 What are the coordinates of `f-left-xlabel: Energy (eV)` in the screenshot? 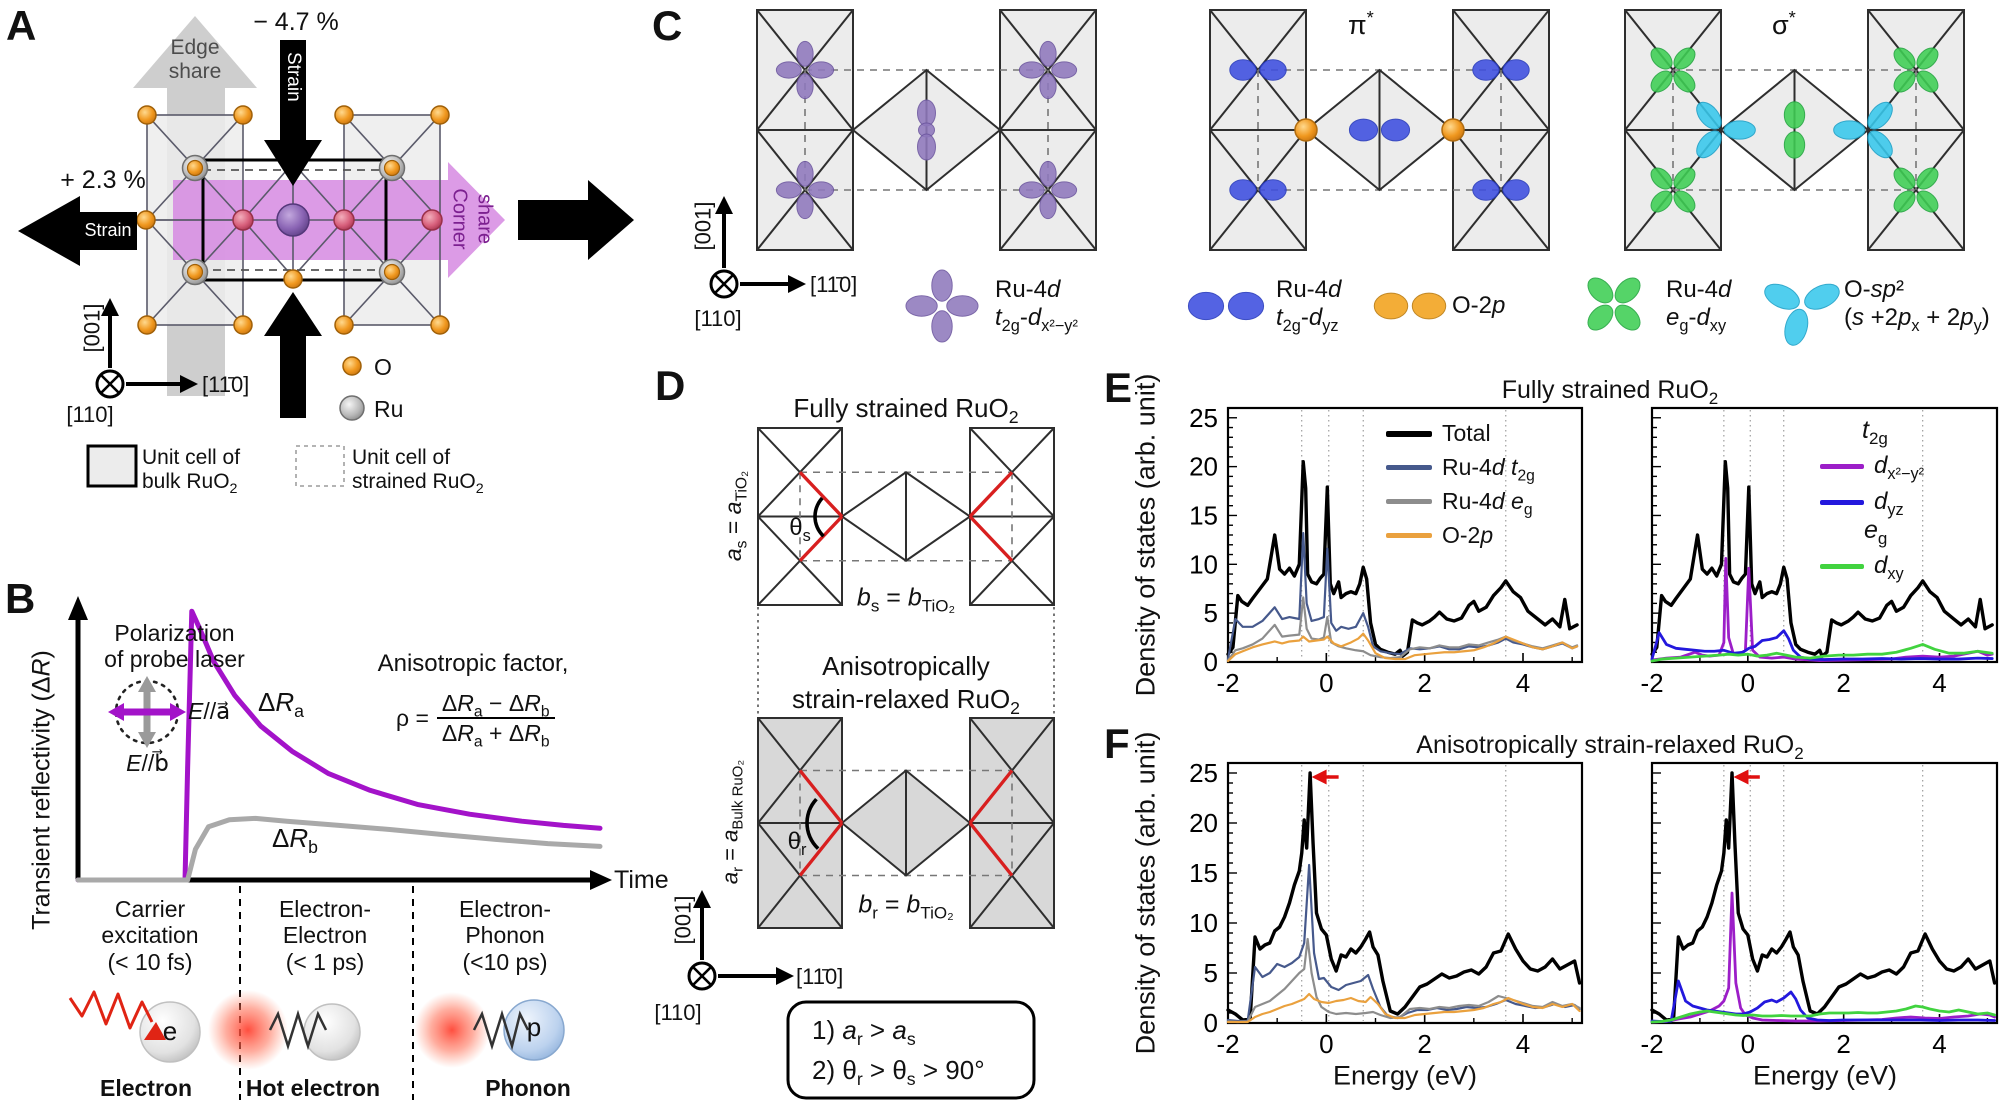 It's located at (1405, 1075).